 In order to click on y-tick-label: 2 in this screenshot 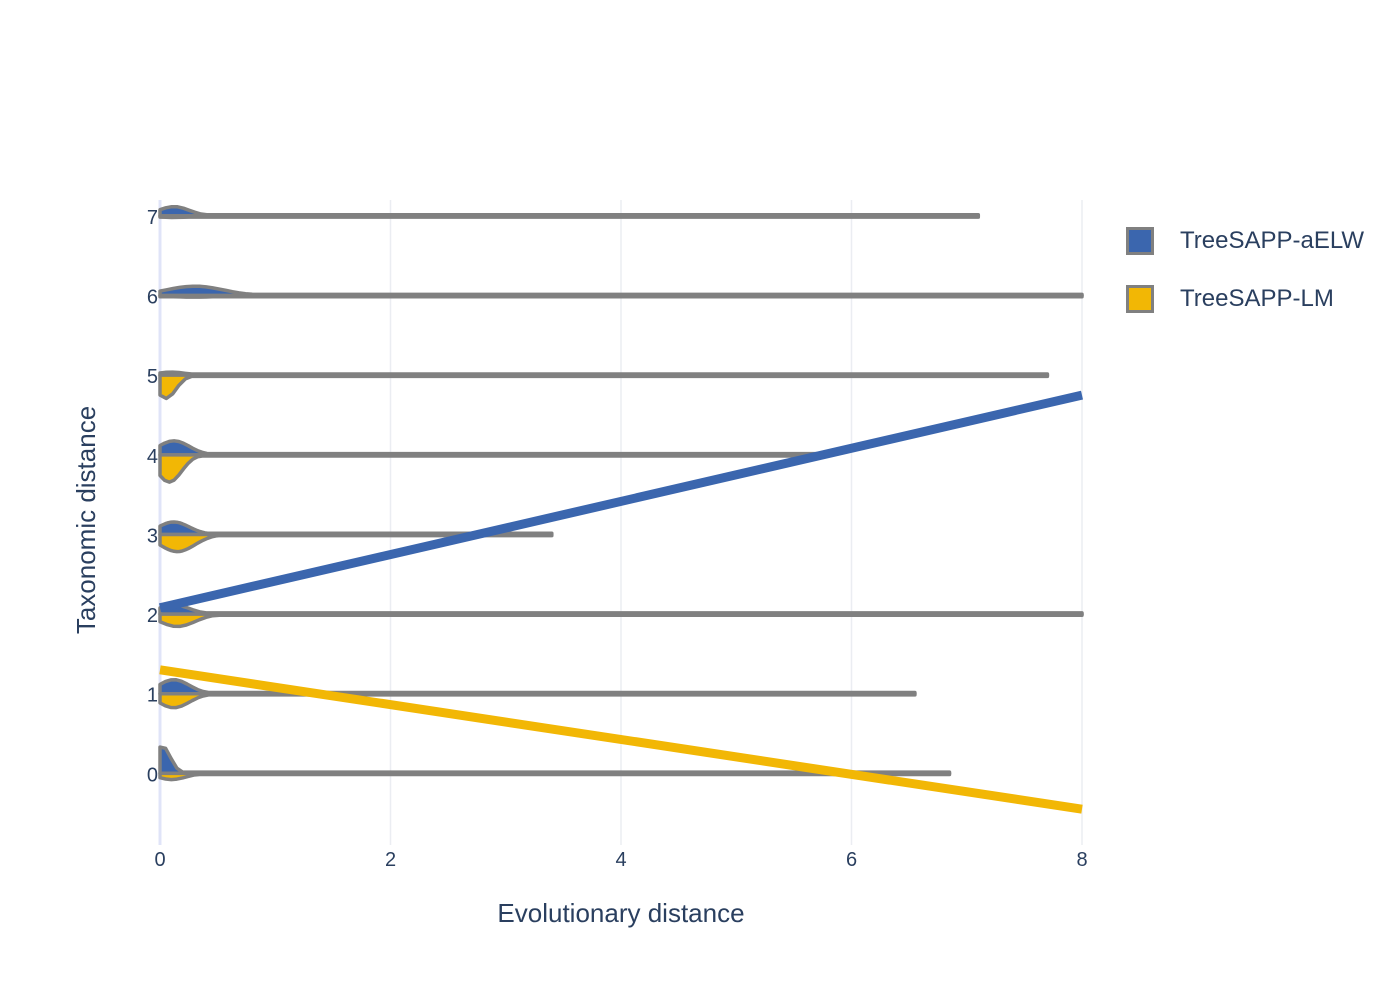, I will do `click(152, 616)`.